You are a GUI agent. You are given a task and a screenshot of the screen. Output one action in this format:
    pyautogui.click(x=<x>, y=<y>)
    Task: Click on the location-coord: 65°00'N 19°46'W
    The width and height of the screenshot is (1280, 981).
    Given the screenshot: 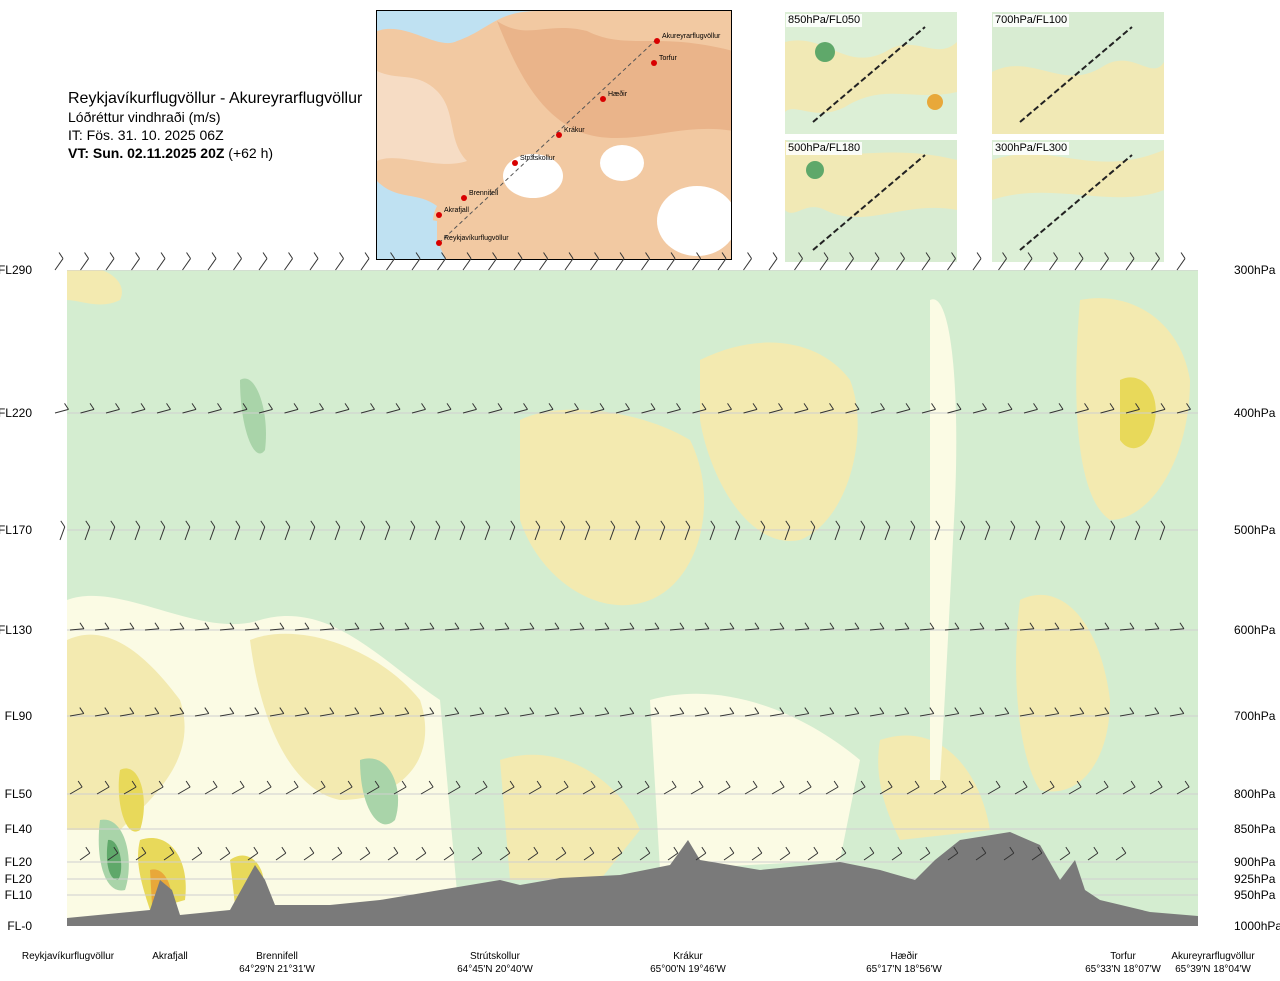 What is the action you would take?
    pyautogui.click(x=688, y=969)
    